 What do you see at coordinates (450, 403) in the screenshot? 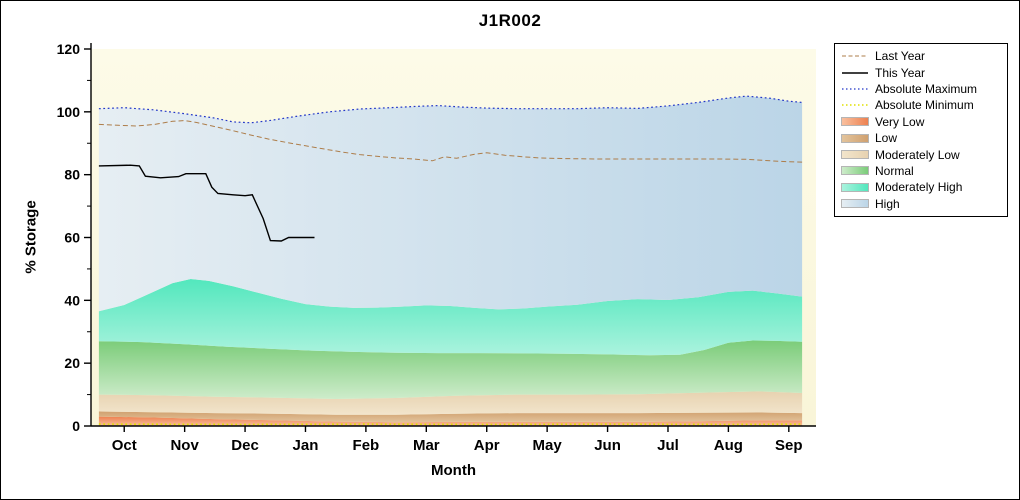
I see `band-moderately-low` at bounding box center [450, 403].